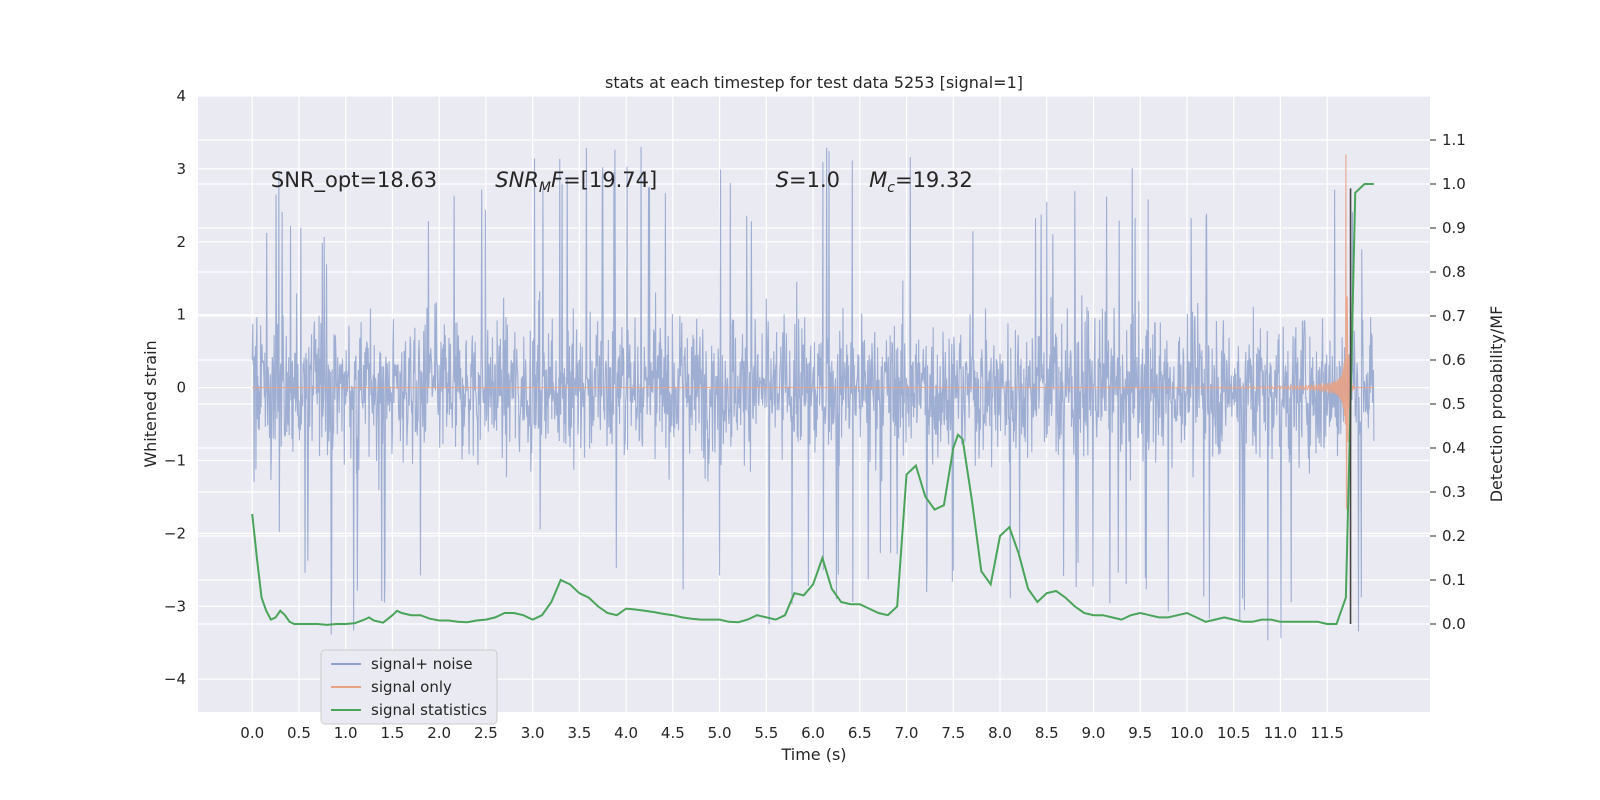  Describe the element at coordinates (175, 387) in the screenshot. I see `y-axis-ticks: 4 3 2 1 0 −1 −2 −3 −4` at that location.